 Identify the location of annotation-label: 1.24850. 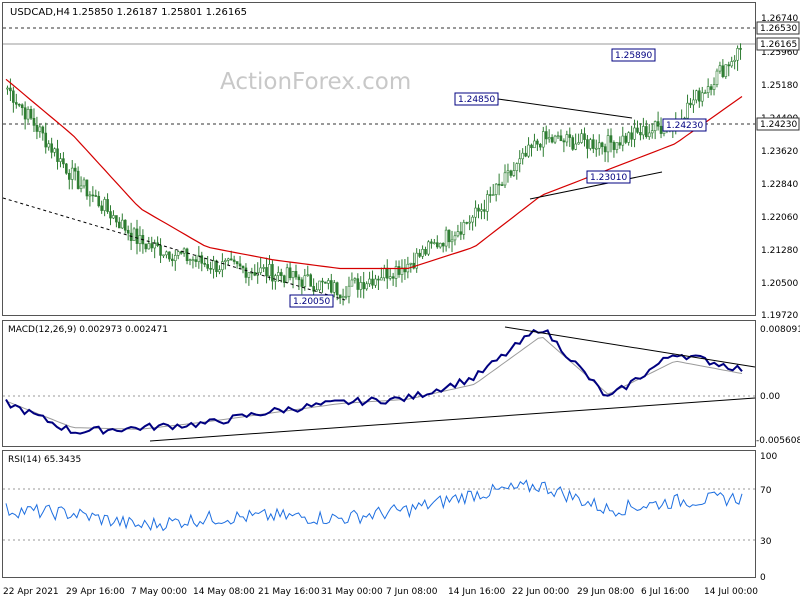
(476, 100).